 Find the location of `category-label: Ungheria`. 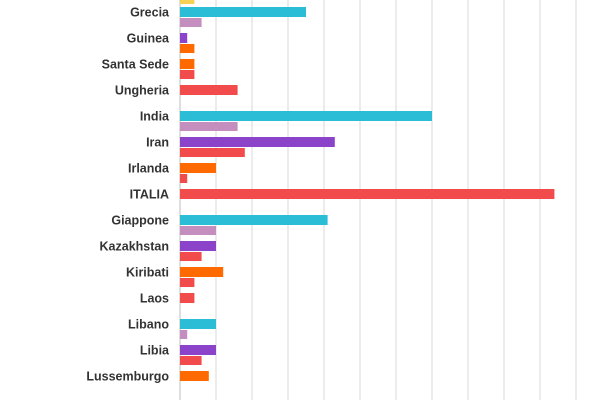

category-label: Ungheria is located at coordinates (142, 91).